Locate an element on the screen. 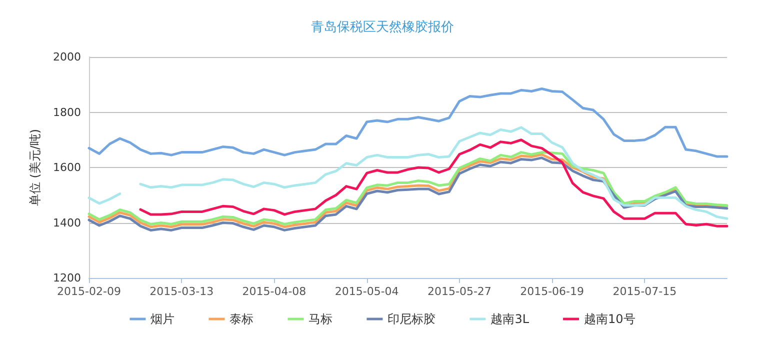 Image resolution: width=765 pixels, height=342 pixels. chart-title: 青岛保税区天然橡胶报价 is located at coordinates (382, 27).